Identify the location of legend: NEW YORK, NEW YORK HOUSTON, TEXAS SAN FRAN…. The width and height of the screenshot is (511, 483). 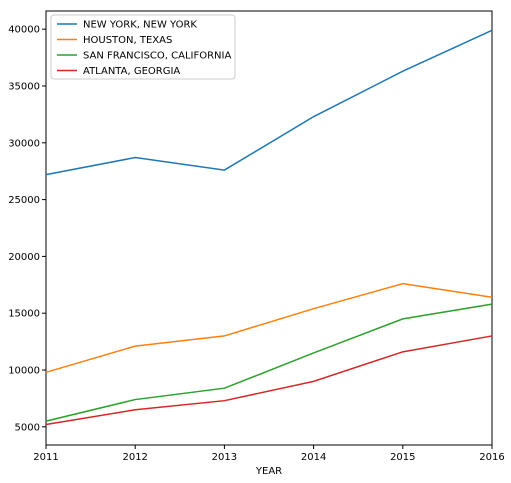
(143, 47).